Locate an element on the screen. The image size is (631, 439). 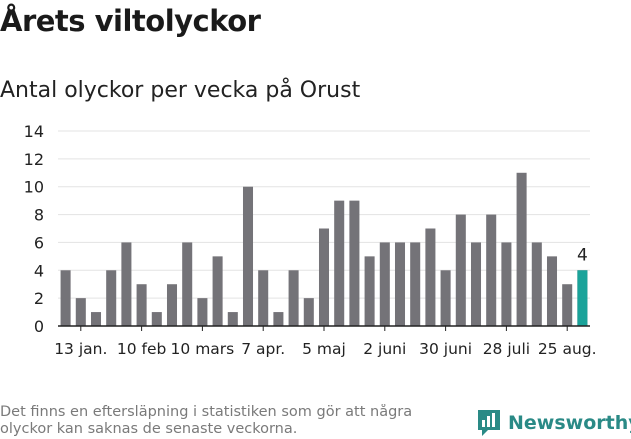
x-tick-label: 5 maj is located at coordinates (324, 349).